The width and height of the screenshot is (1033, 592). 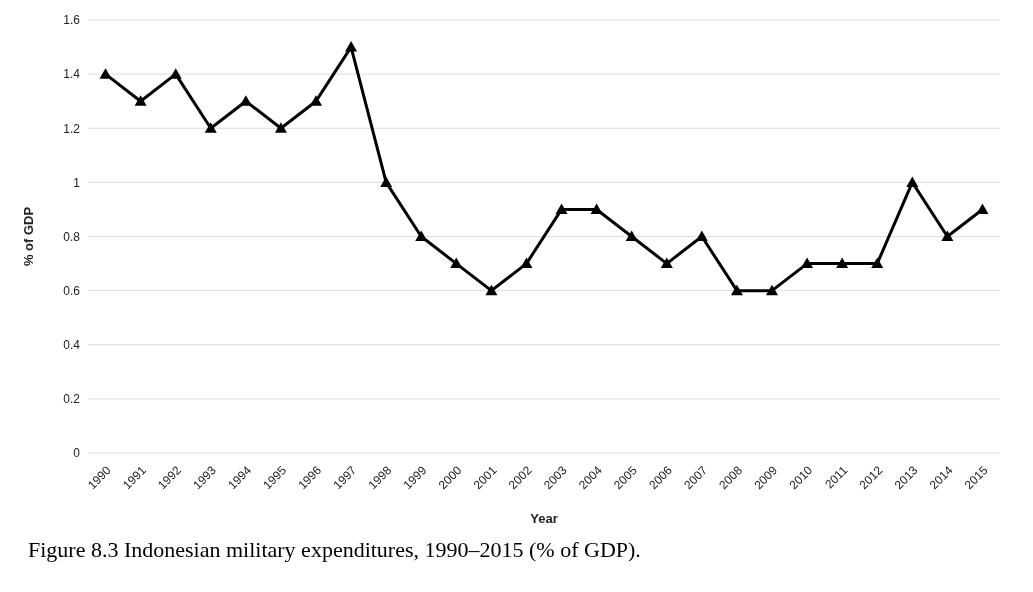 What do you see at coordinates (72, 20) in the screenshot?
I see `y-tick-label: 1.6` at bounding box center [72, 20].